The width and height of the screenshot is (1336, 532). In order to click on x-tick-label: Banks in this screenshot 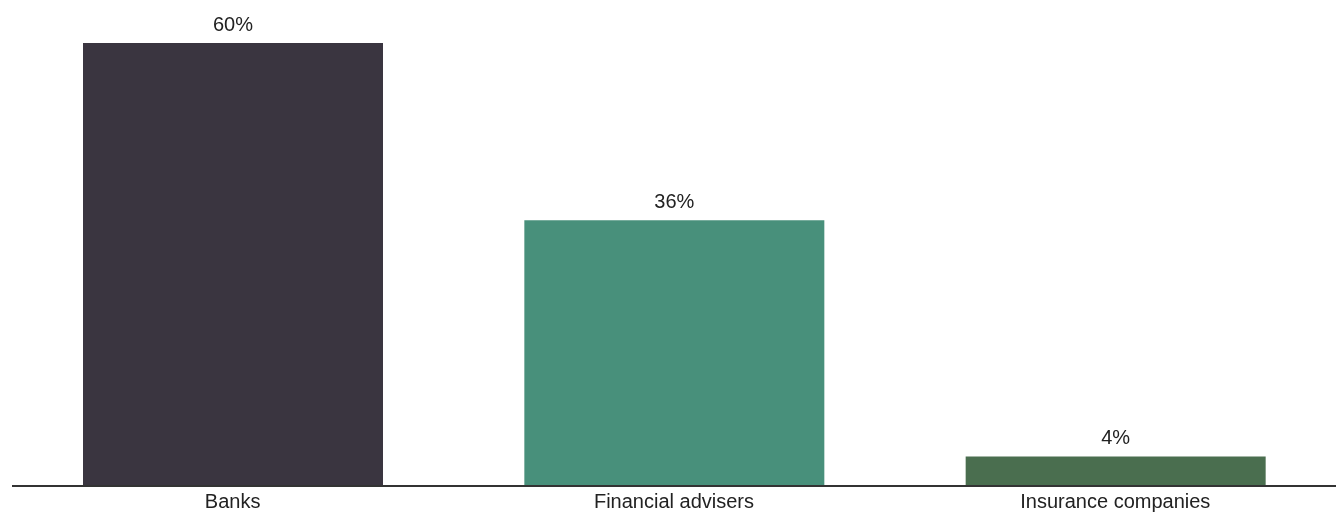, I will do `click(232, 501)`.